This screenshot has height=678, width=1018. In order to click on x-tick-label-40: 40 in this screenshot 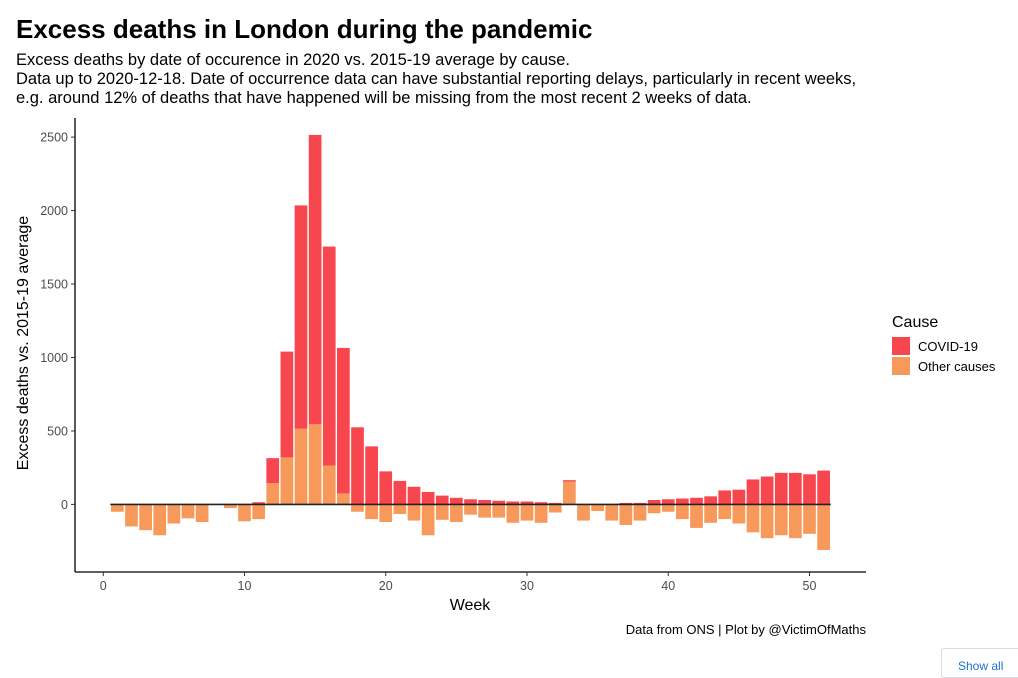, I will do `click(668, 586)`.